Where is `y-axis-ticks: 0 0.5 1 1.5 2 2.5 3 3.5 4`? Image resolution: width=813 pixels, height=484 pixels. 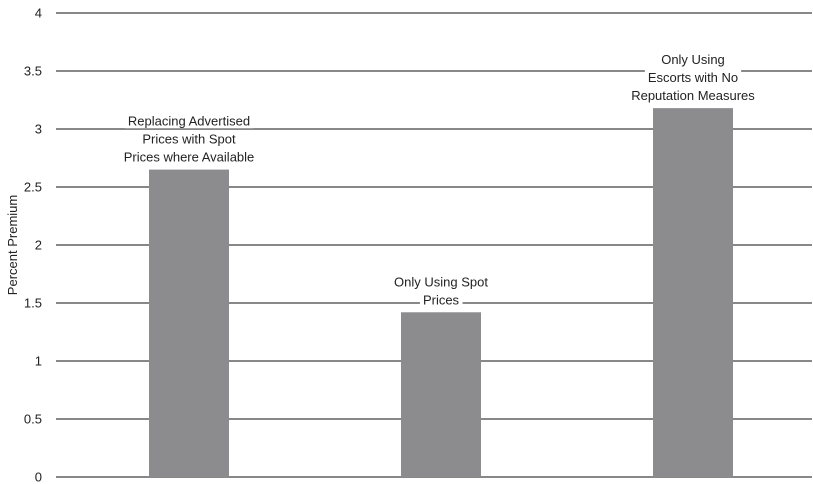
y-axis-ticks: 0 0.5 1 1.5 2 2.5 3 3.5 4 is located at coordinates (43, 245).